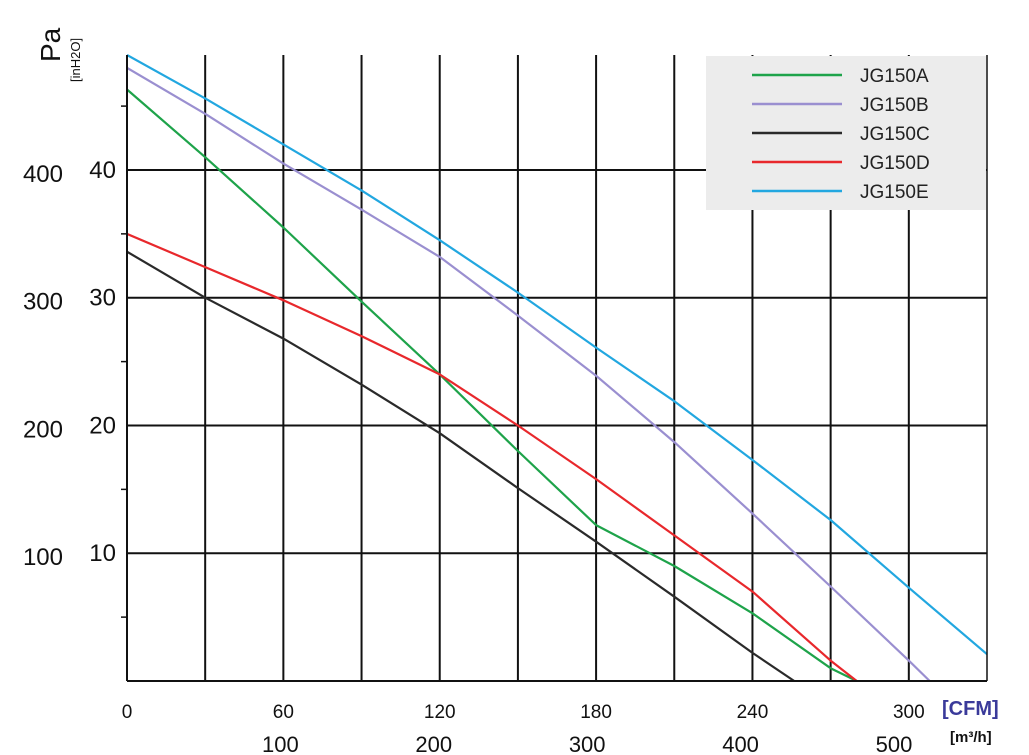 The height and width of the screenshot is (755, 1029). What do you see at coordinates (280, 743) in the screenshot?
I see `x-tick-label-m3h: 100` at bounding box center [280, 743].